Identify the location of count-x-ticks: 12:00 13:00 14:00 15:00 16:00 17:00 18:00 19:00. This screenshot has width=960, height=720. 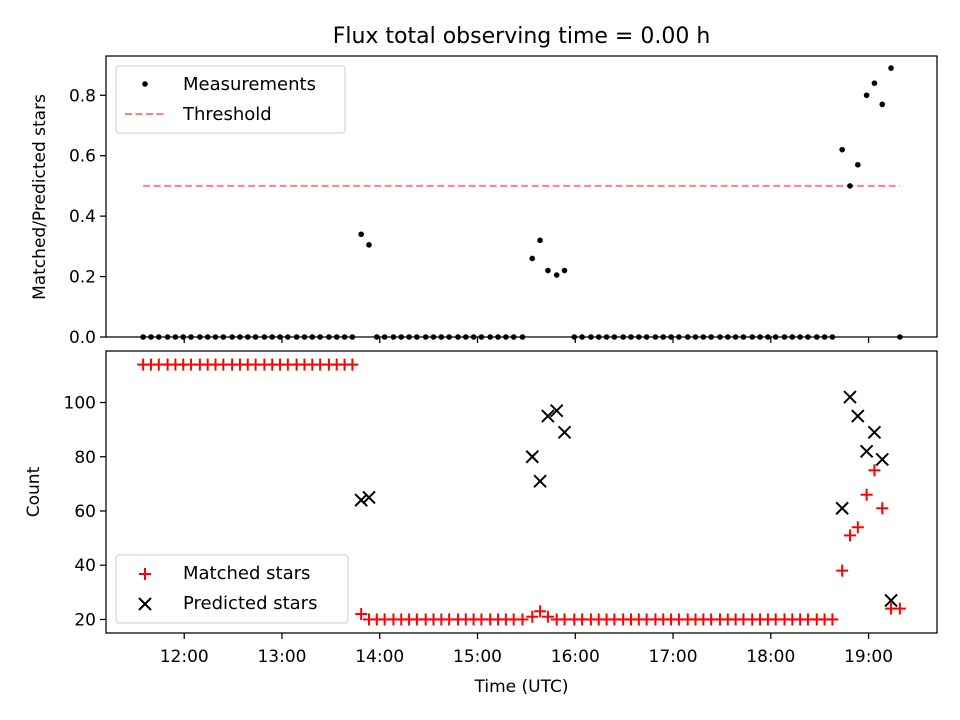
(526, 650).